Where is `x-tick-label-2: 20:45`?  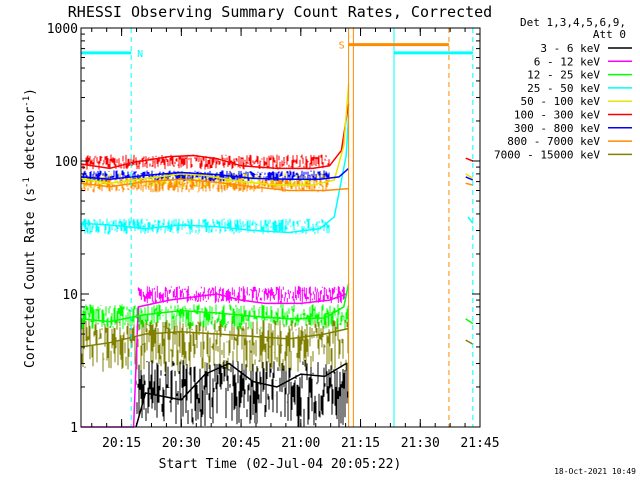
x-tick-label-2: 20:45 is located at coordinates (241, 443).